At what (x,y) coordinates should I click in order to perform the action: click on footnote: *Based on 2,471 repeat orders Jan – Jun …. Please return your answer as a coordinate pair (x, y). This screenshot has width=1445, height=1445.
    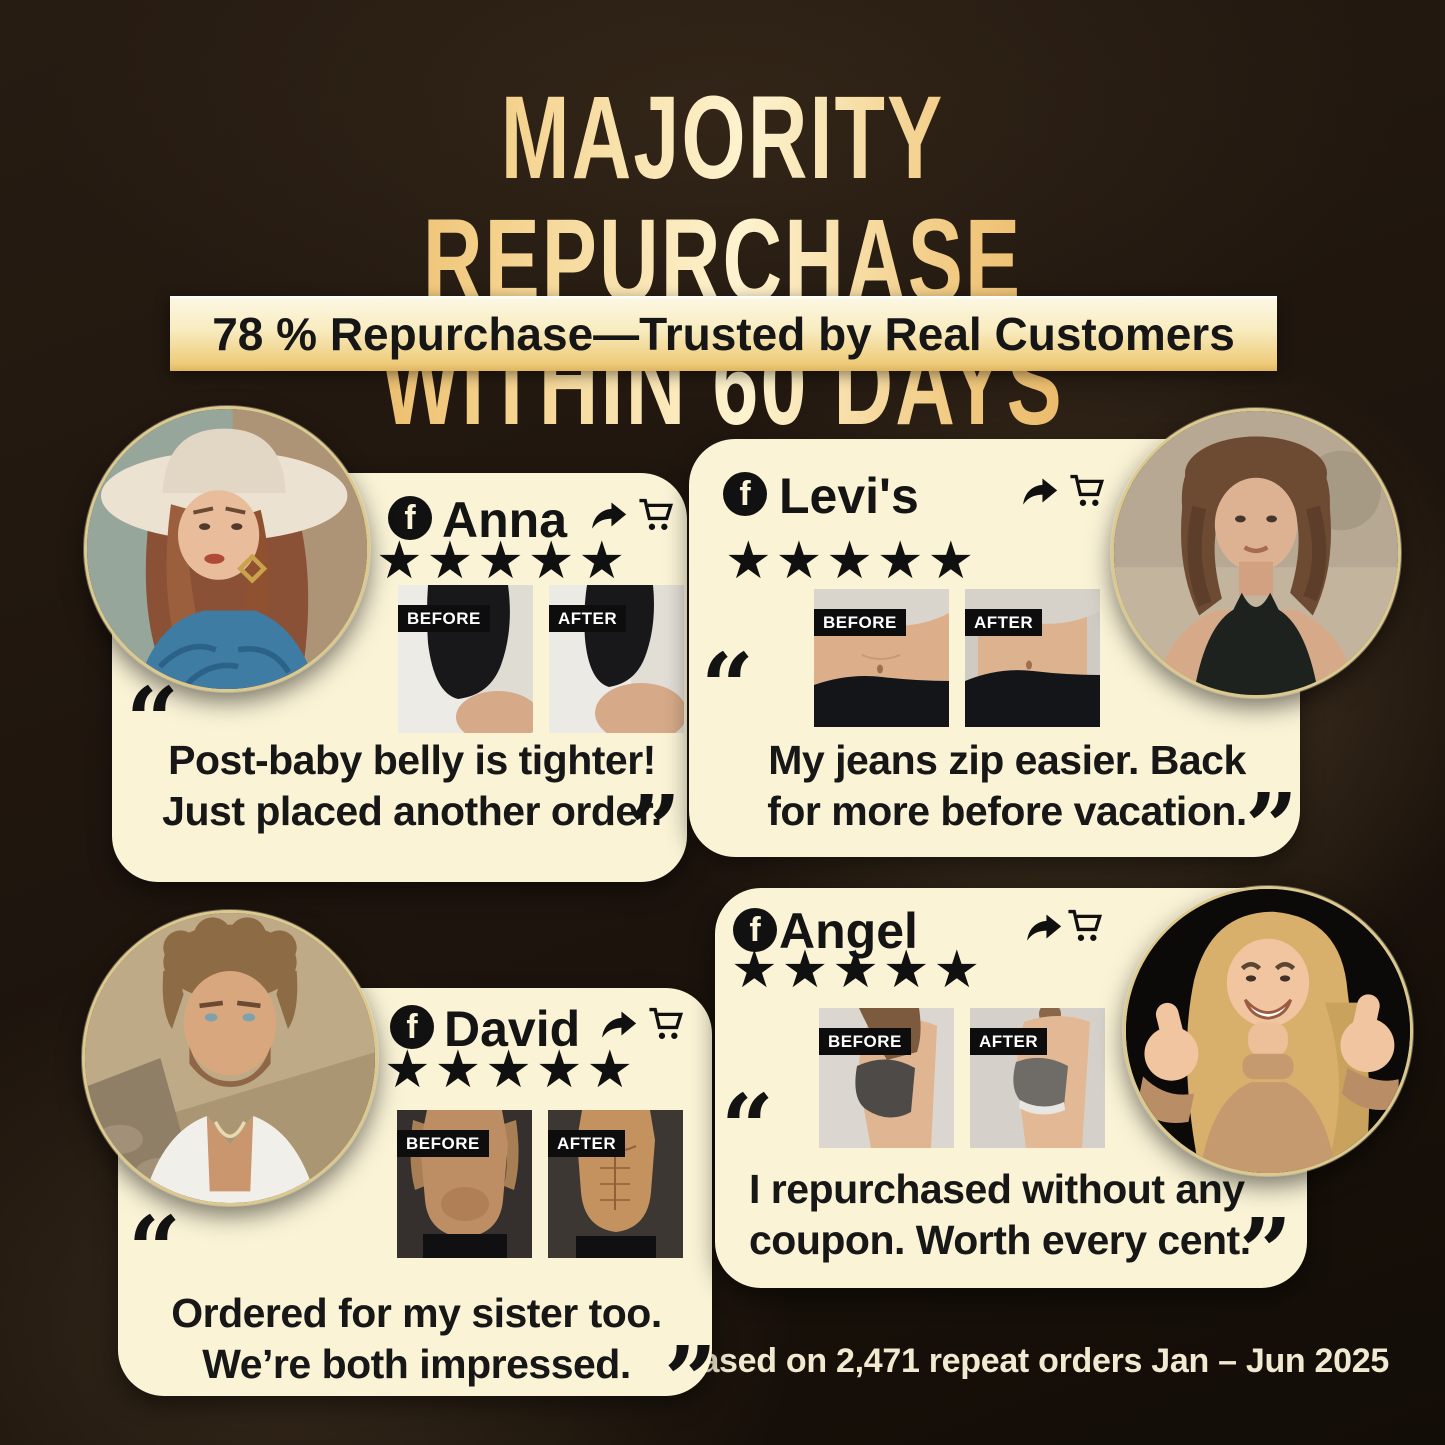
    Looking at the image, I should click on (1026, 1361).